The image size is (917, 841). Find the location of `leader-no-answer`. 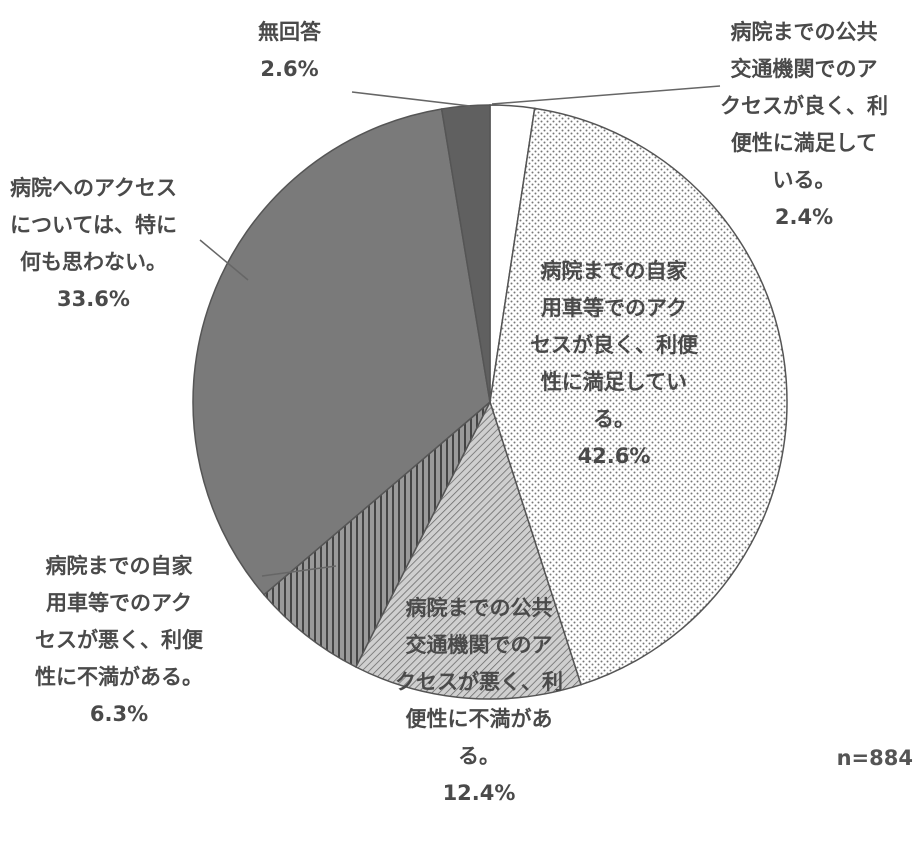

leader-no-answer is located at coordinates (411, 99).